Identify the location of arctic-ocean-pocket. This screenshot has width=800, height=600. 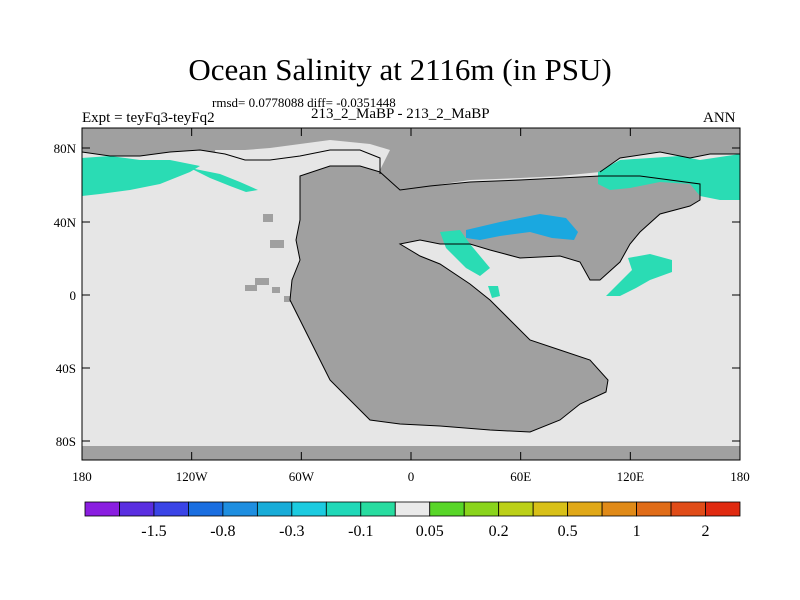
(302, 168).